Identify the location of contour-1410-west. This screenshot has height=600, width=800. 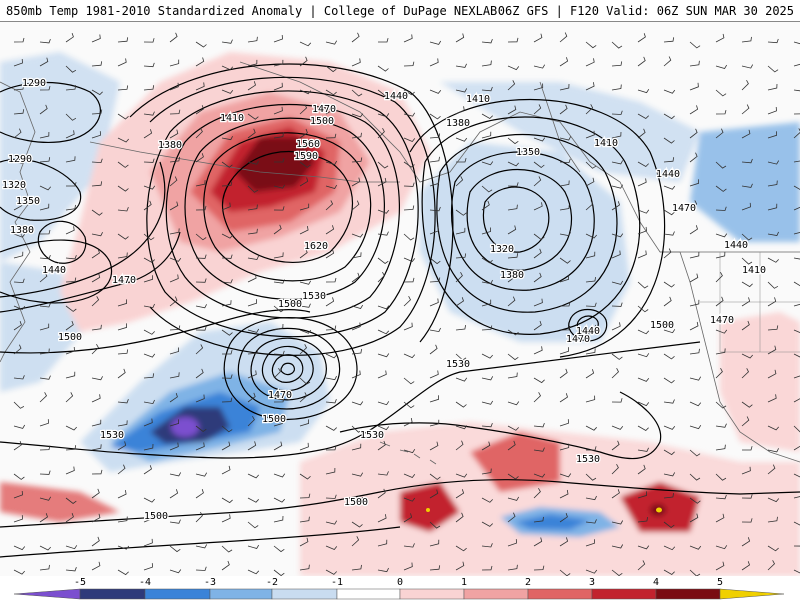
(90, 272).